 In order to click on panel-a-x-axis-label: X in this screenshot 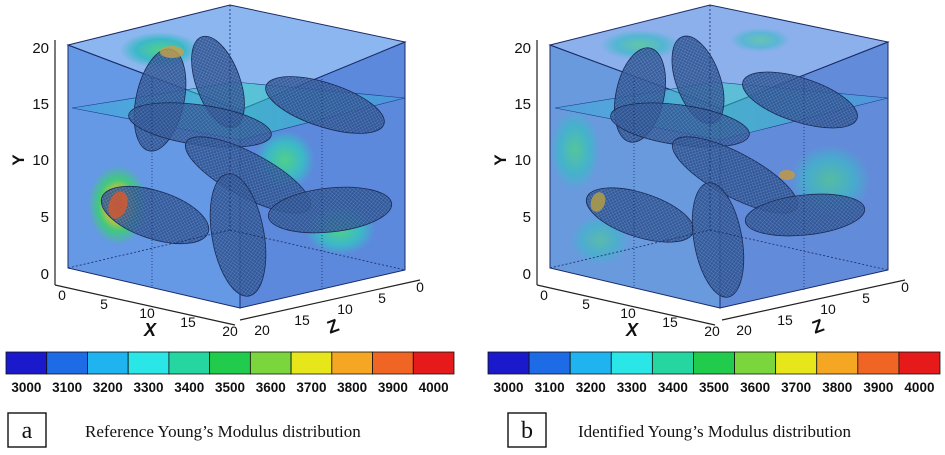, I will do `click(150, 330)`.